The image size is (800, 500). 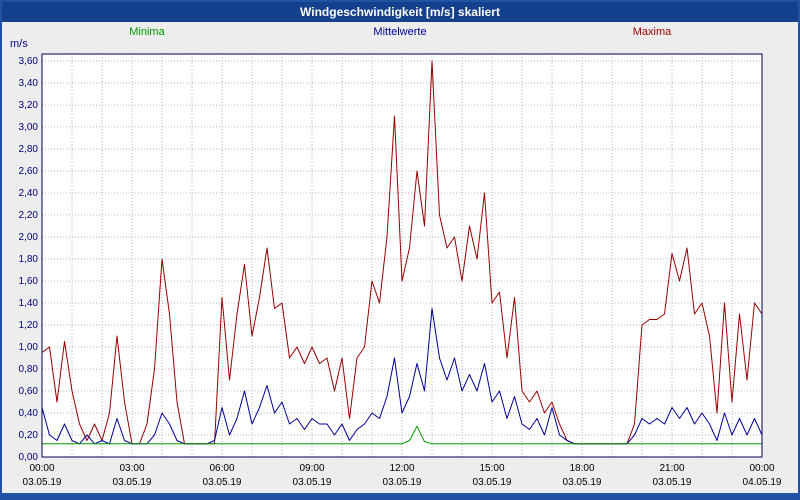 I want to click on svg-text: 3,00, so click(x=29, y=127).